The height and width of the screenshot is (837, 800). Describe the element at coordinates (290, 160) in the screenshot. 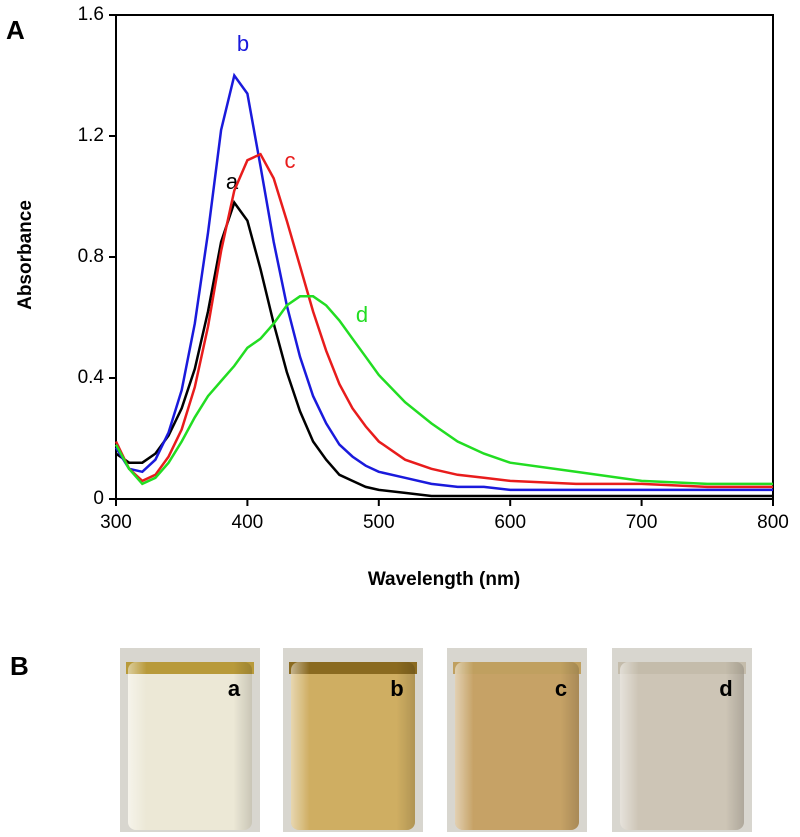

I see `series-label: c` at that location.